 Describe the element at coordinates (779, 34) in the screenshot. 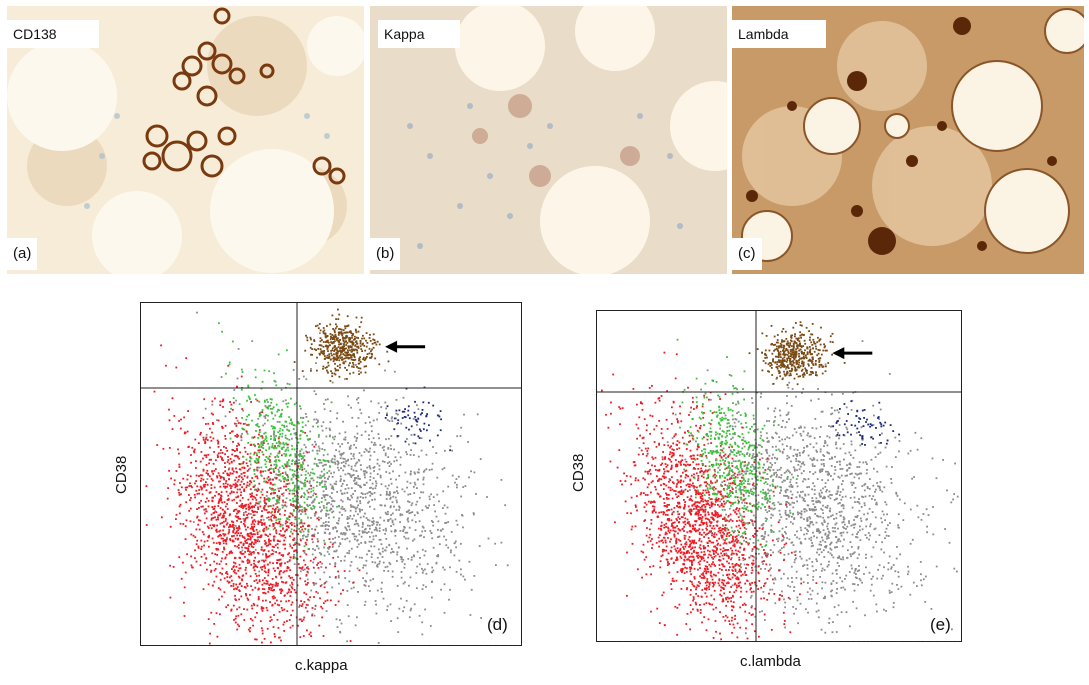

I see `stain-label-lambda: Lambda` at that location.